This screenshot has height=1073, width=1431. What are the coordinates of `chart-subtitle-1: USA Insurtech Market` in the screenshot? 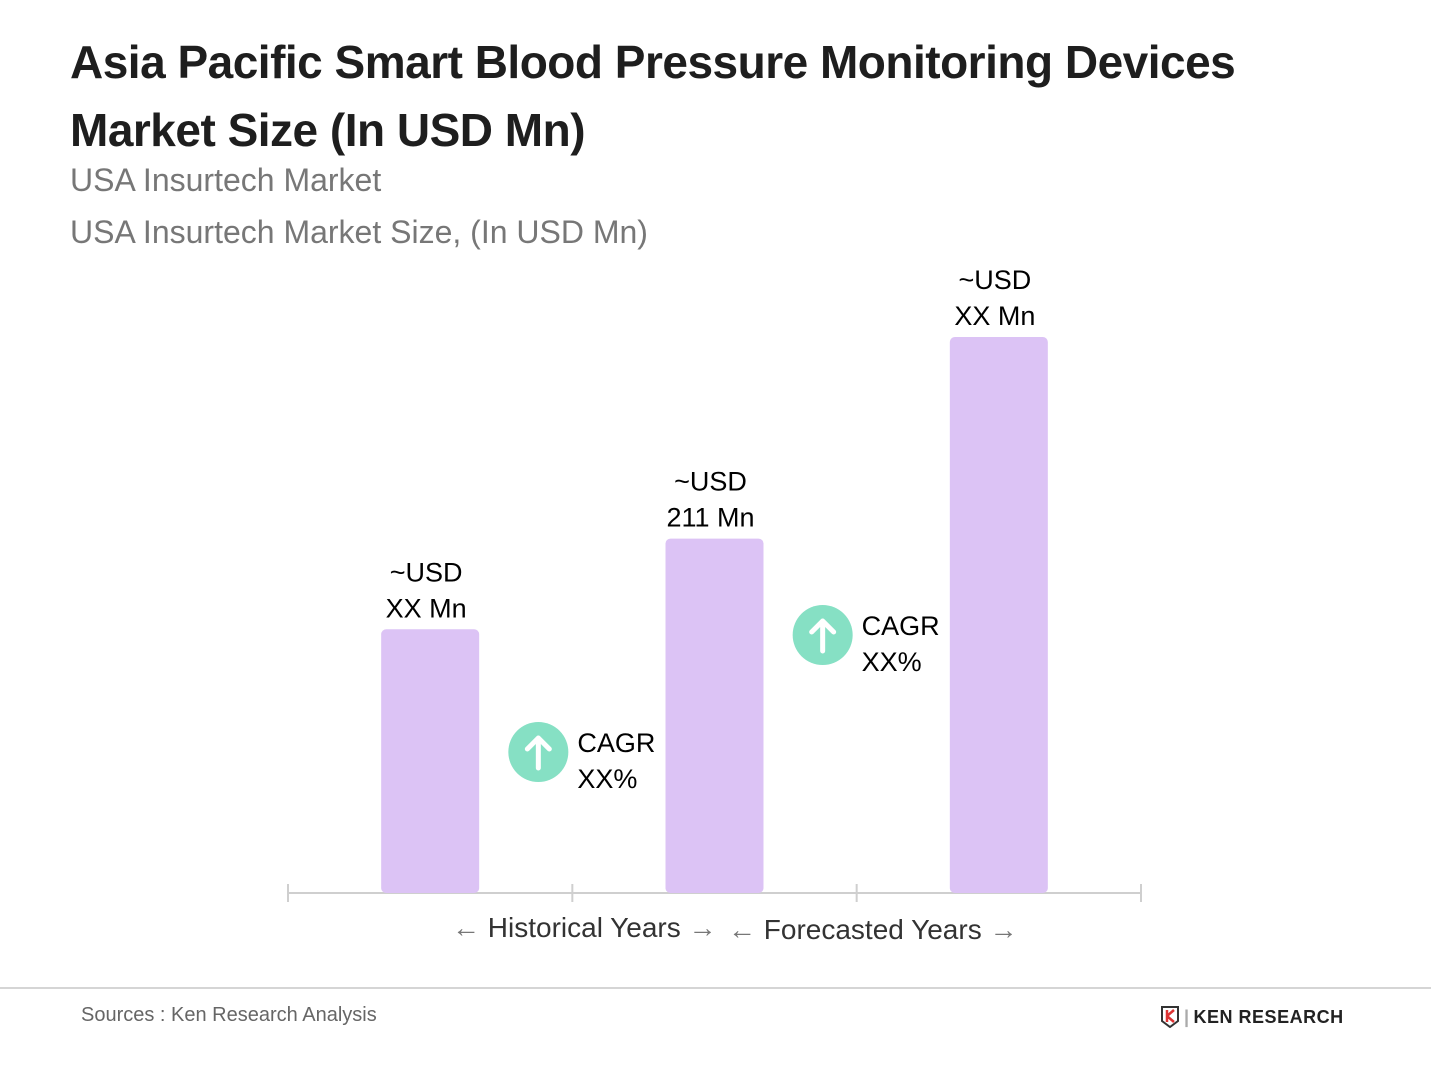 It's located at (226, 180).